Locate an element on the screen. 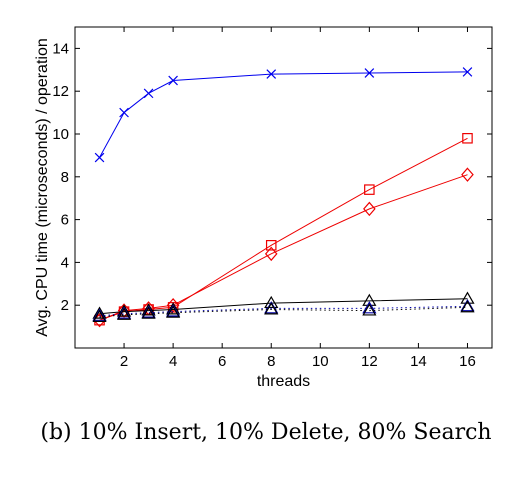 This screenshot has width=532, height=480. series-6-line is located at coordinates (283, 312).